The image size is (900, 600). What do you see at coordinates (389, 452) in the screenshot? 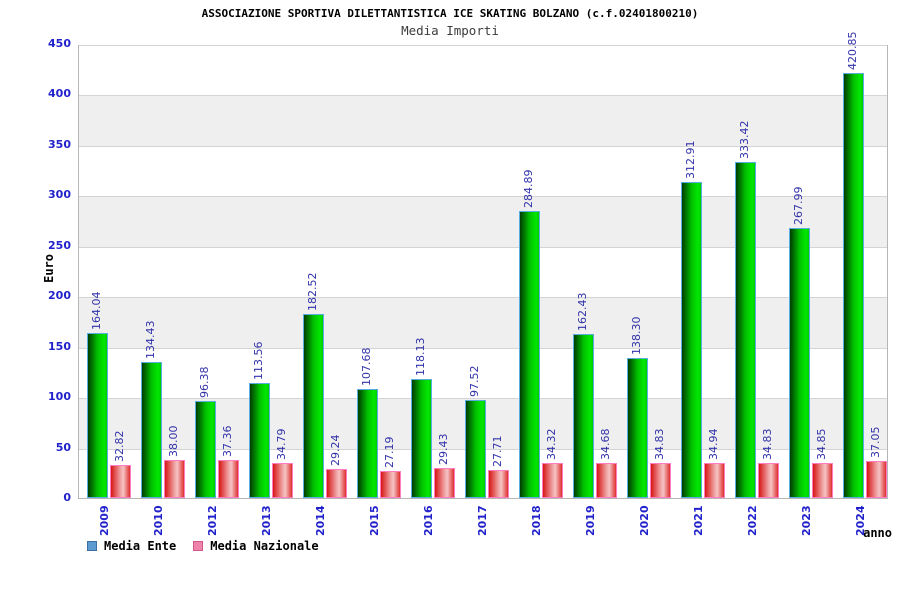
I see `bar-value-label: 27.19` at bounding box center [389, 452].